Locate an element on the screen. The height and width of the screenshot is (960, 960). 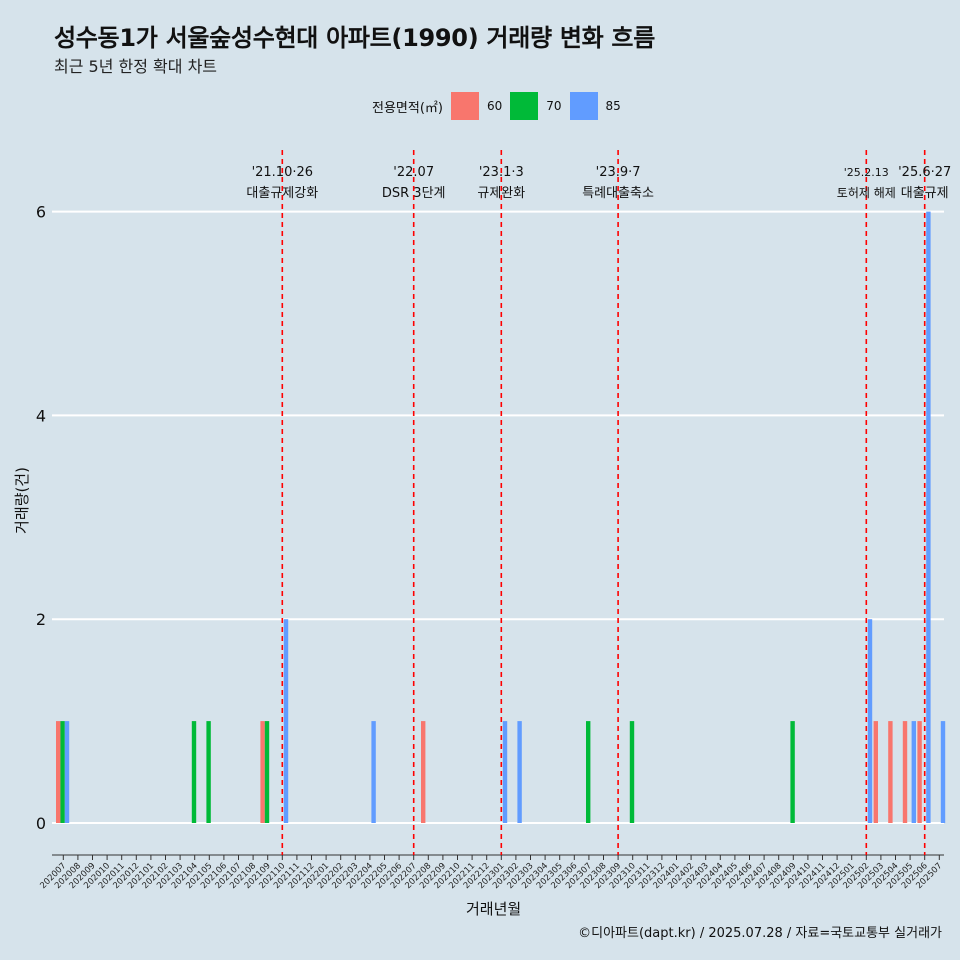
legend-item-60: 60 is located at coordinates (476, 106).